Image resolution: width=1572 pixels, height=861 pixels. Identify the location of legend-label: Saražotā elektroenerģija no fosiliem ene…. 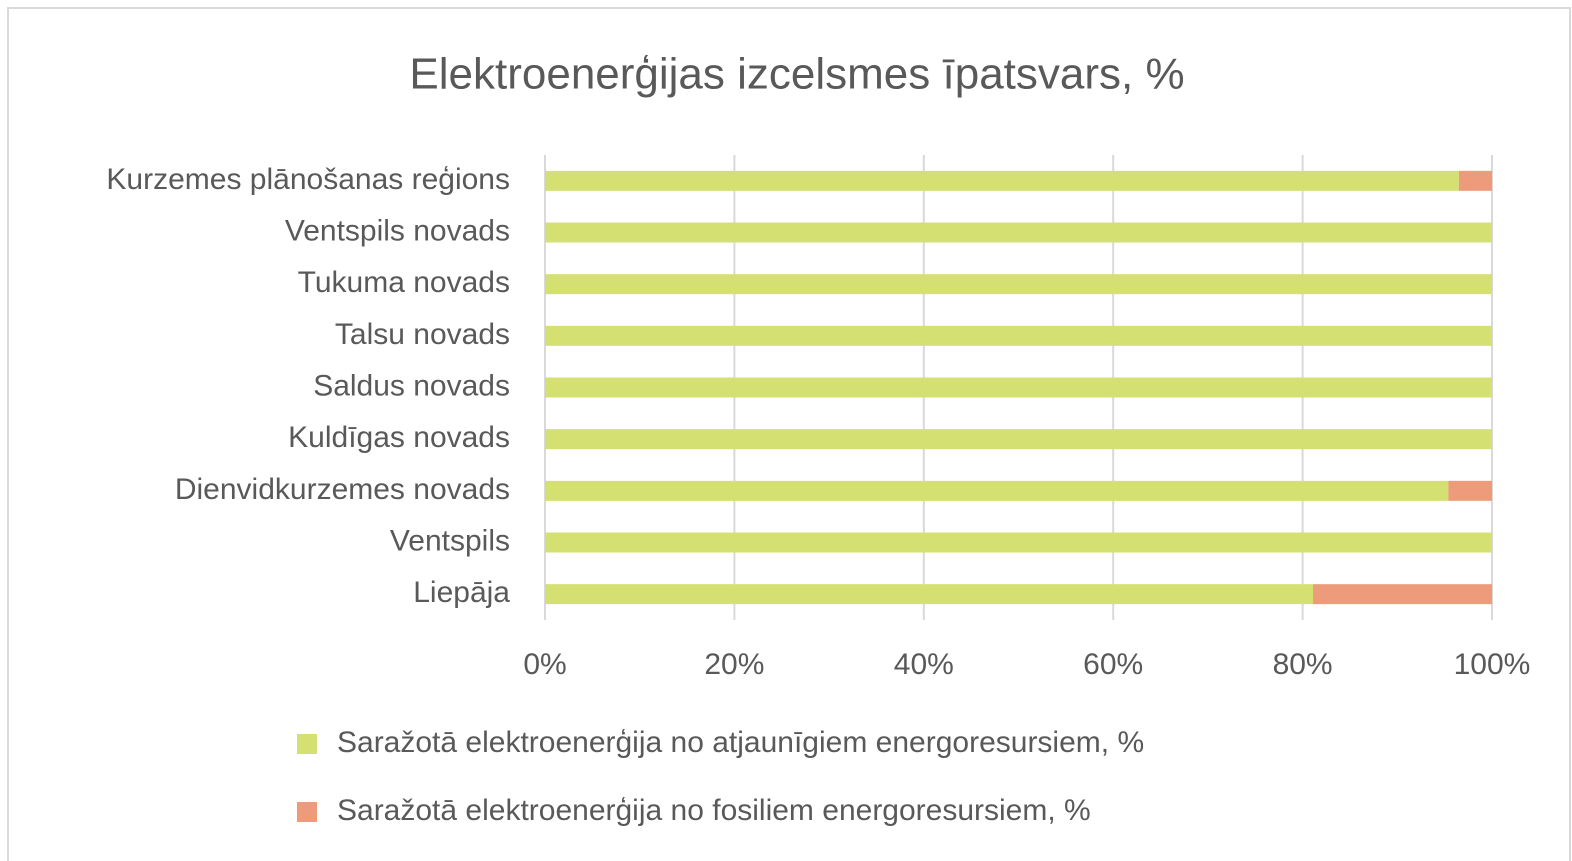
(714, 810).